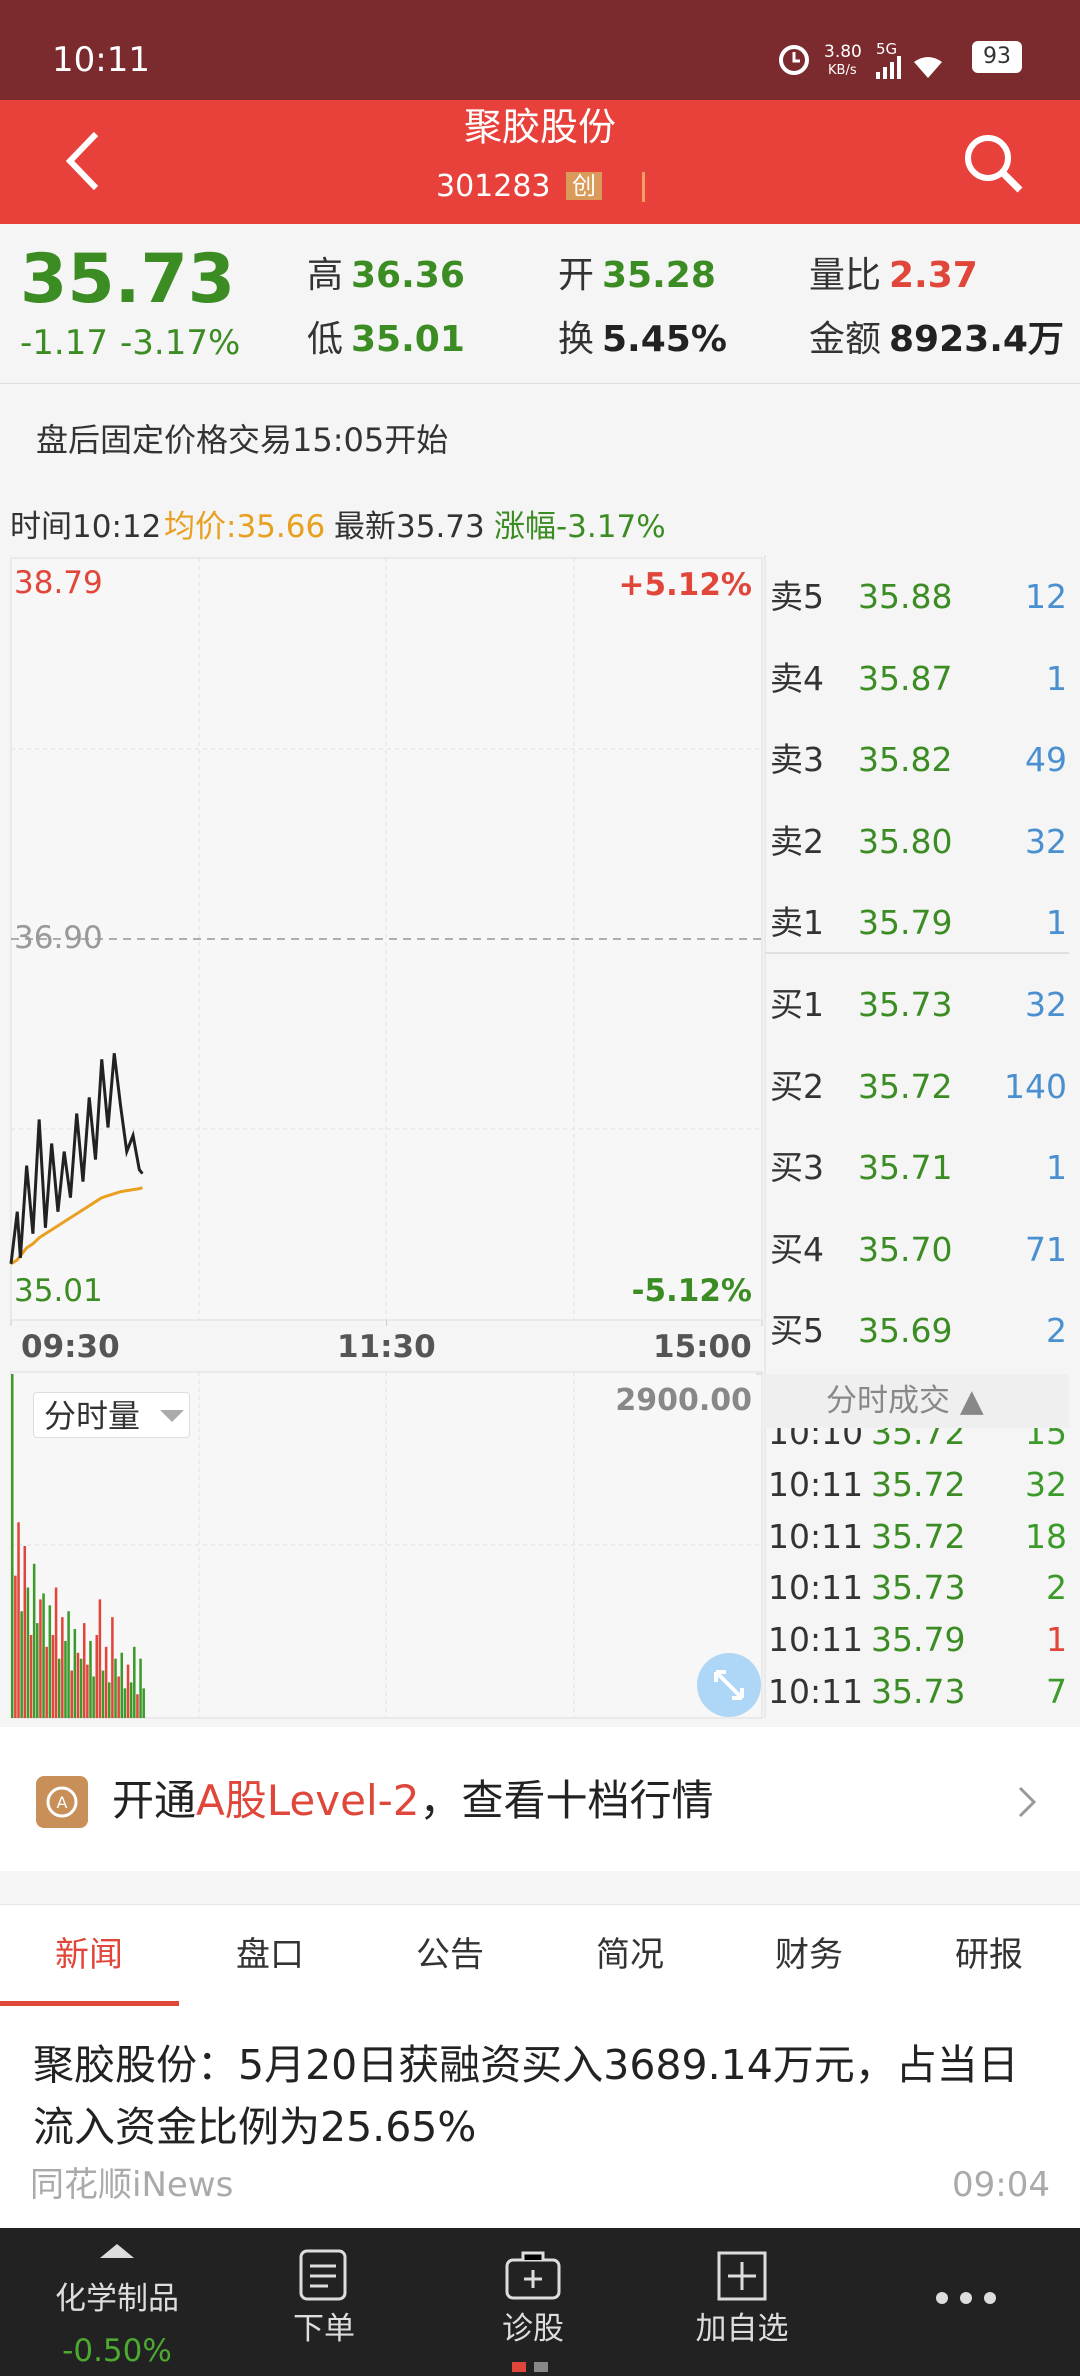 The height and width of the screenshot is (2376, 1080). Describe the element at coordinates (154, 1800) in the screenshot. I see `level2-prefix: 开通` at that location.